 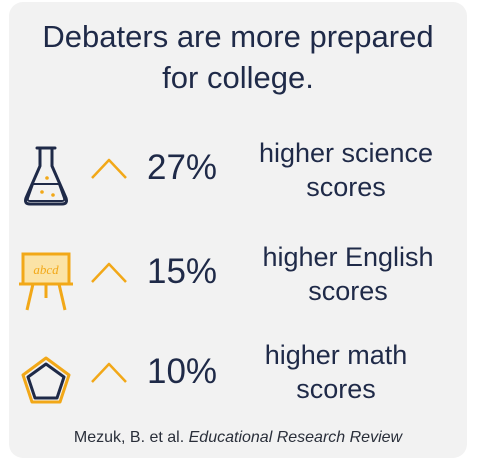 I want to click on easel-text: abcd, so click(x=46, y=269).